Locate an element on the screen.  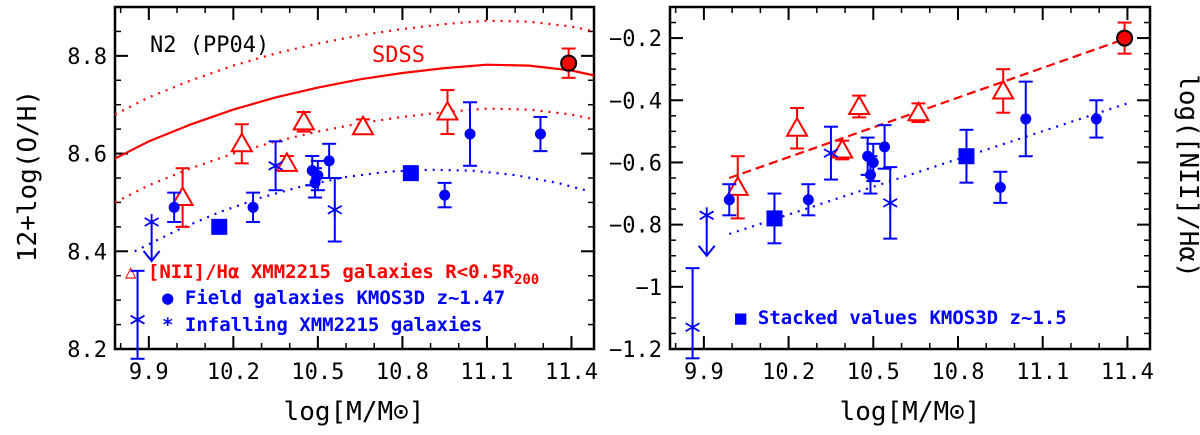
right-x-tick-label: 11.1 is located at coordinates (1042, 372).